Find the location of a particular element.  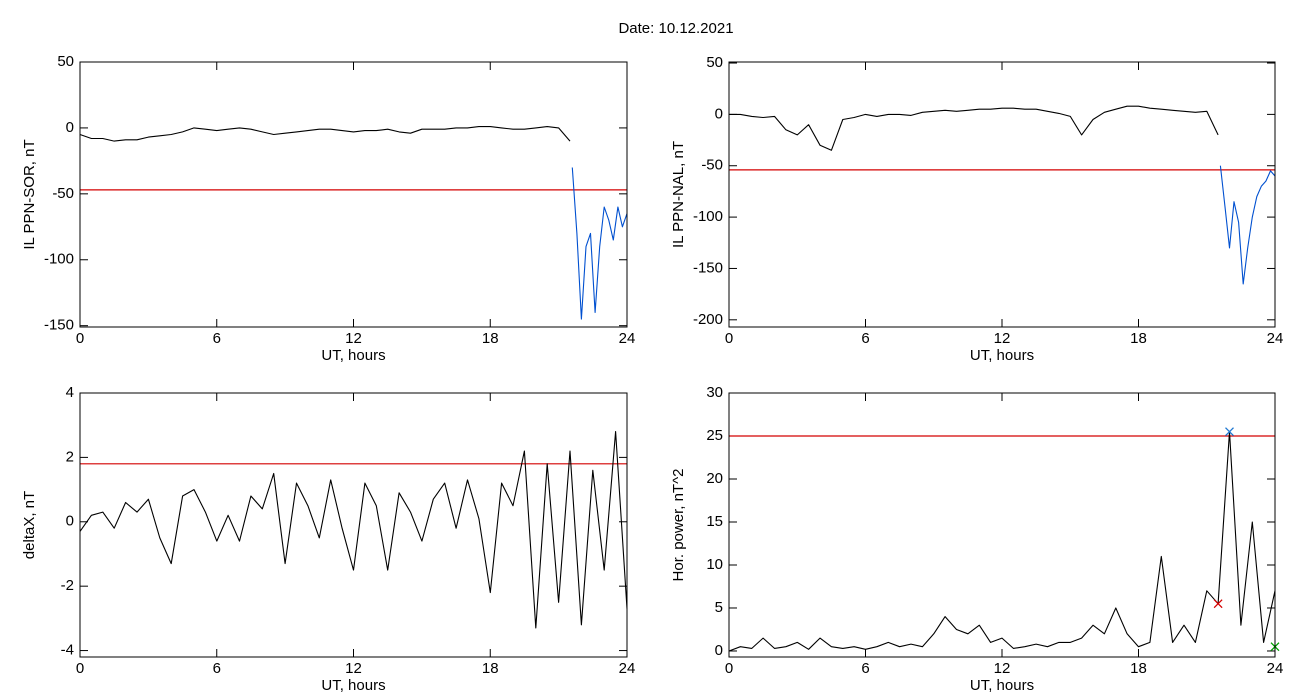

y-tick-label: 25 is located at coordinates (714, 435).